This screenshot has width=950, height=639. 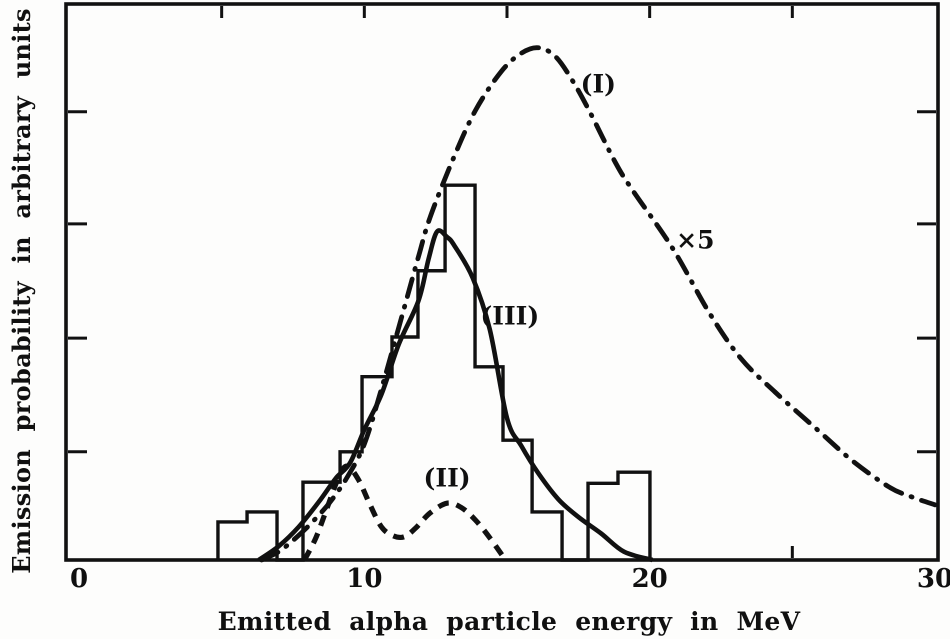 I want to click on x-axis-title: Emitted alpha particle energy in MeV, so click(x=509, y=621).